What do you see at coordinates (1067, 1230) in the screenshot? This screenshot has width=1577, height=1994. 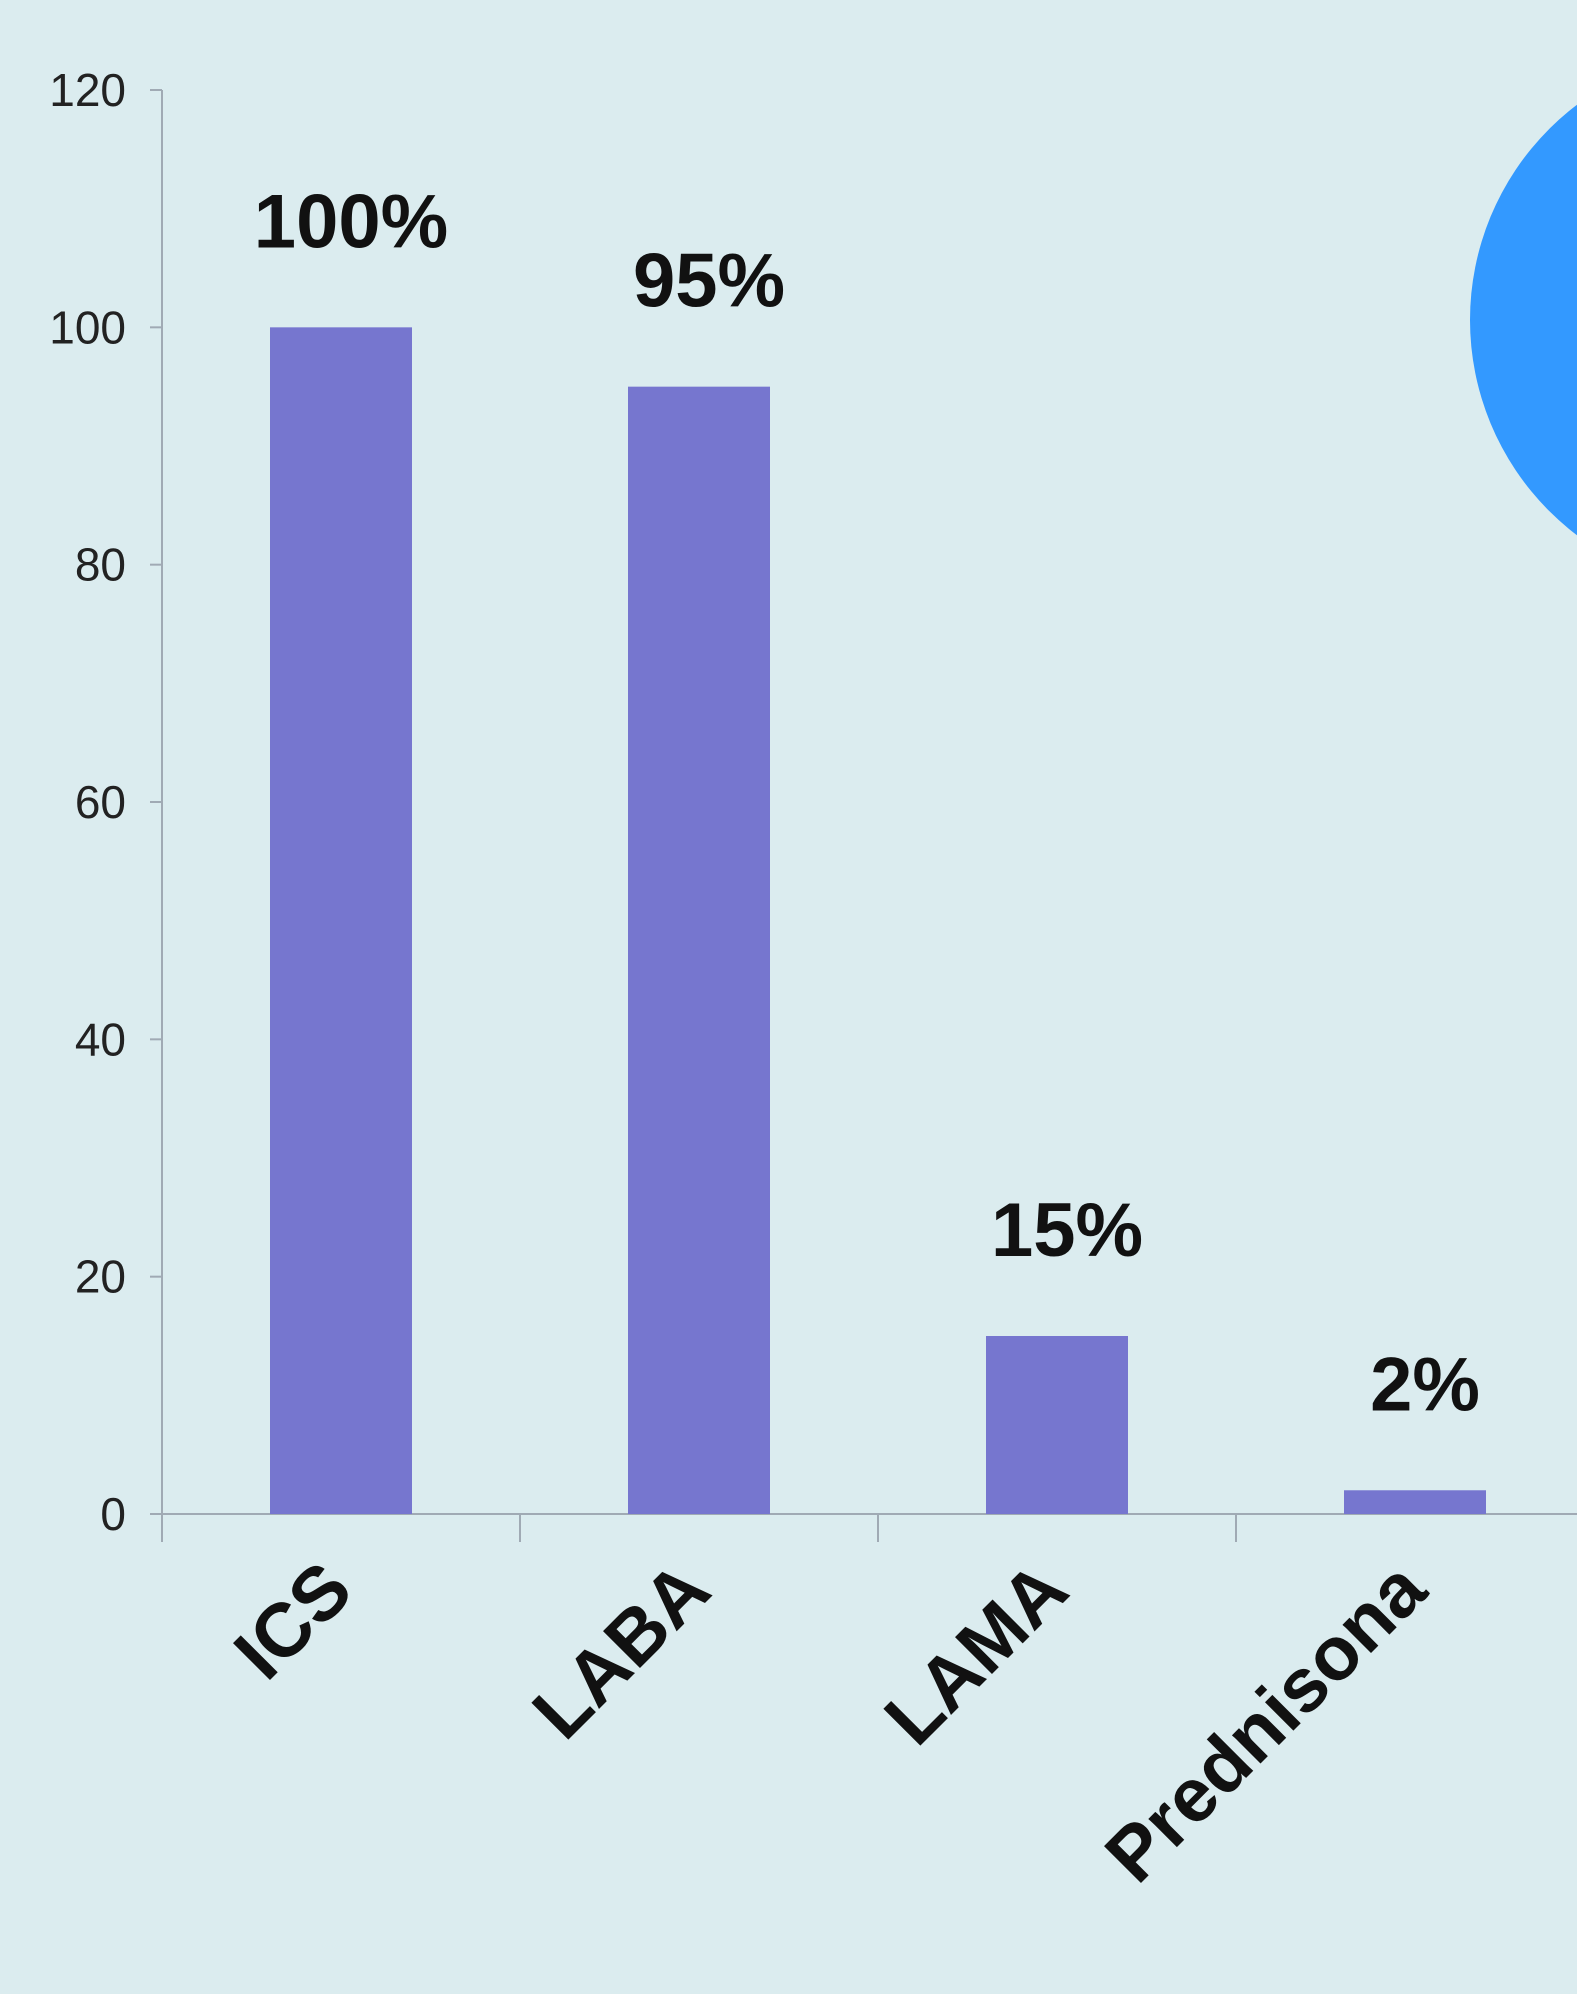 I see `data-label-lama: 15%` at bounding box center [1067, 1230].